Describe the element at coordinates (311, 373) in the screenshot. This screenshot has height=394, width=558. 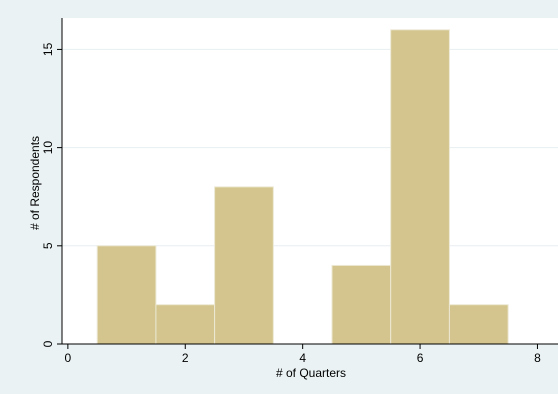
I see `x-axis-label: # of Quarters` at that location.